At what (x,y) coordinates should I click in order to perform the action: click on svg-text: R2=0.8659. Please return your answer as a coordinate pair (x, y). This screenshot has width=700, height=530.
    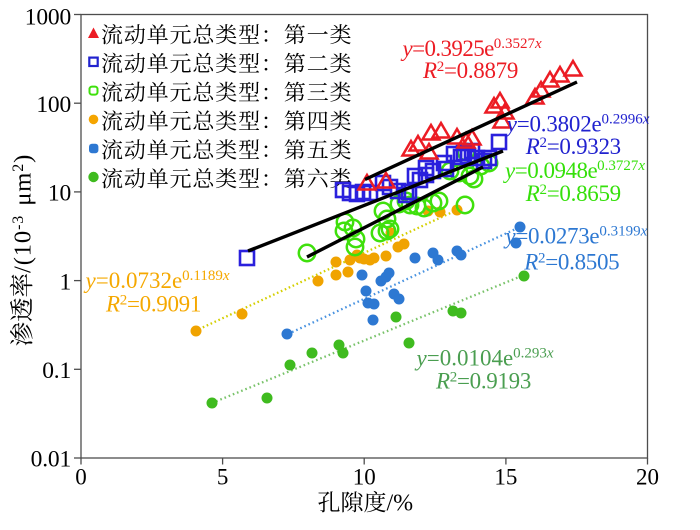
    Looking at the image, I should click on (573, 193).